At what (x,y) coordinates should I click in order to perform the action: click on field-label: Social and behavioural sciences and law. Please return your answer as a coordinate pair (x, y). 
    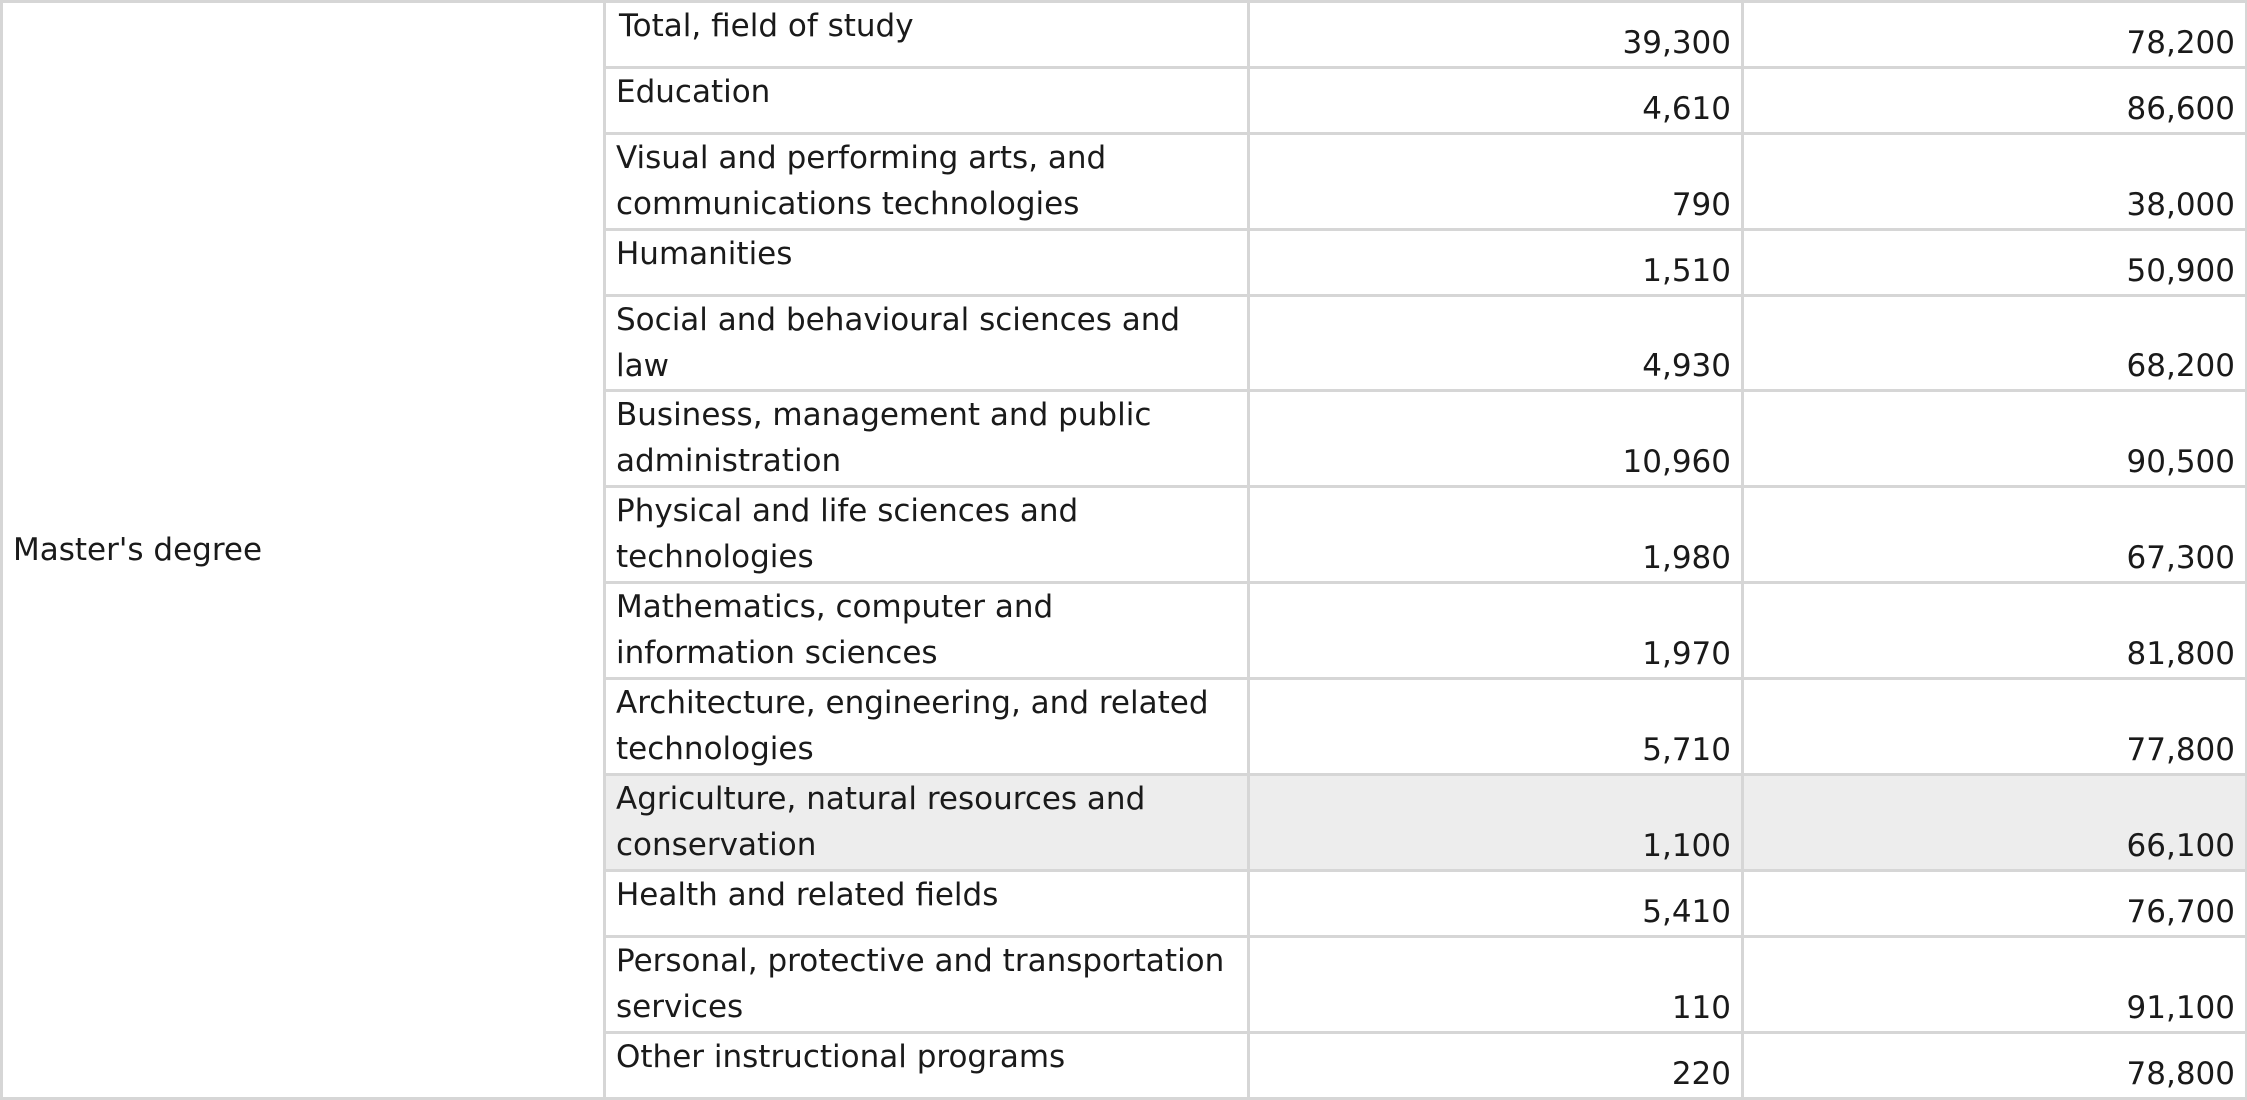
    Looking at the image, I should click on (926, 343).